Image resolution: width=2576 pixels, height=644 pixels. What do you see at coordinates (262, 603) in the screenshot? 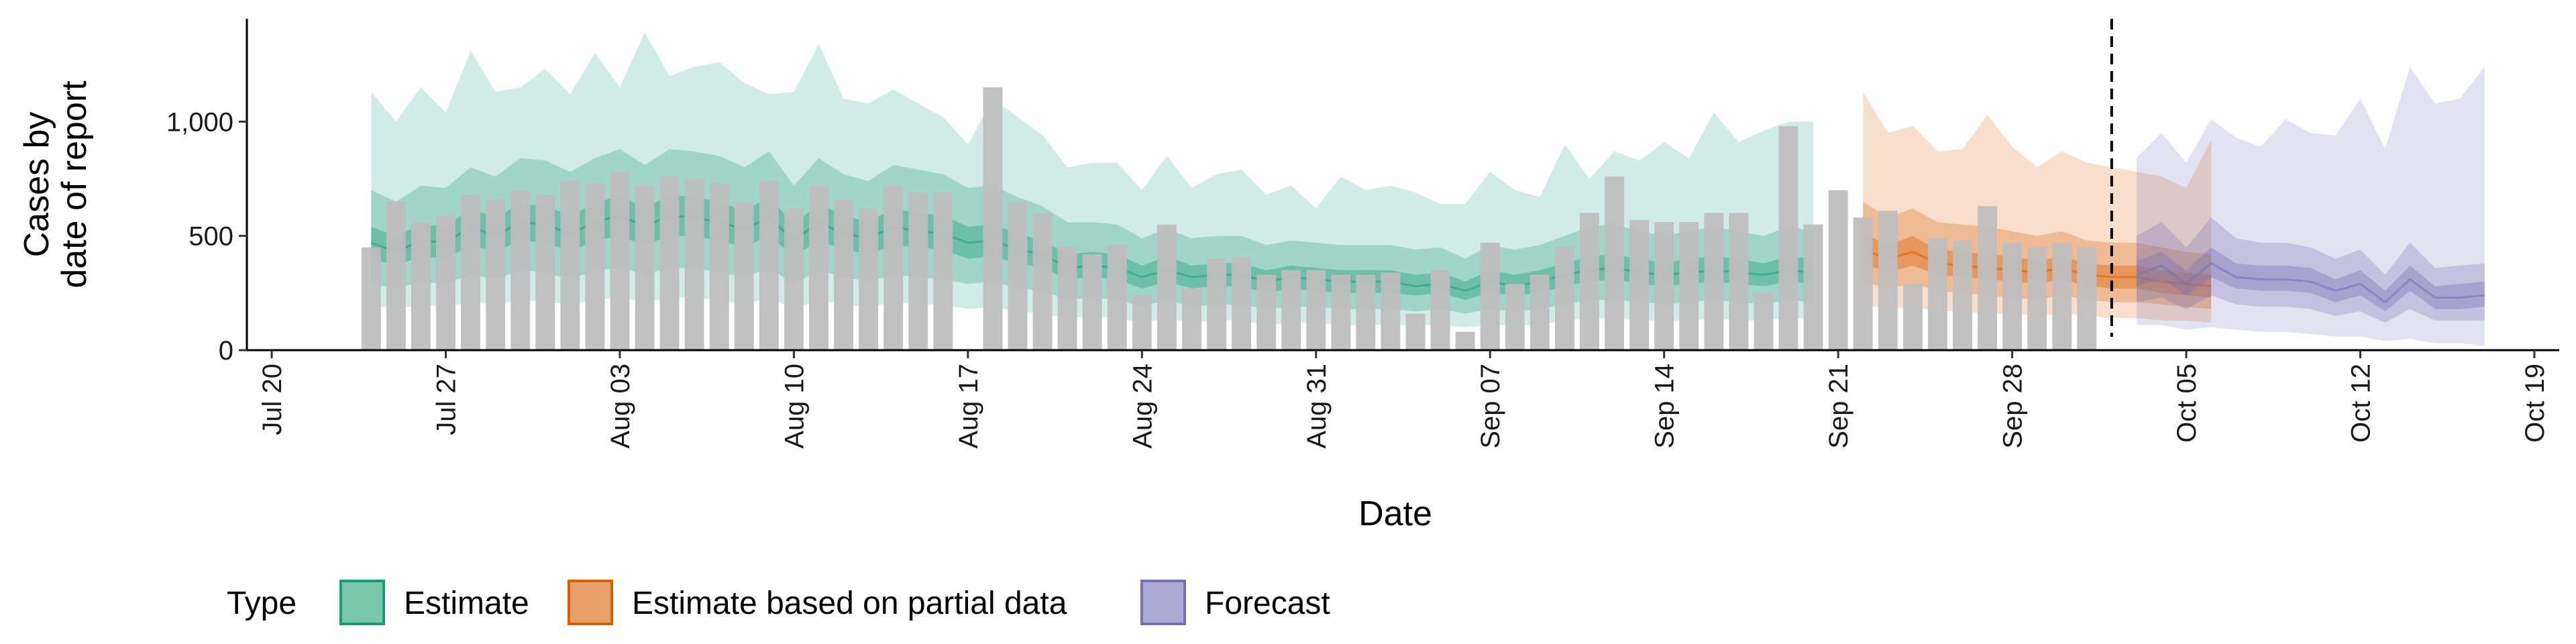
I see `legend-title: Type` at bounding box center [262, 603].